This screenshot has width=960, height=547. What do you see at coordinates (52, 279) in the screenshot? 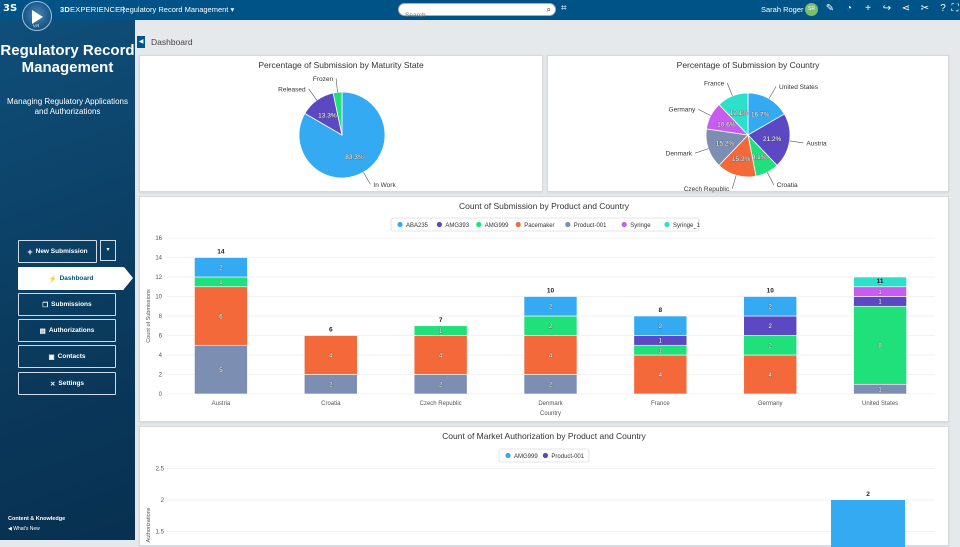
I see `dashboard-icon: ⚡` at bounding box center [52, 279].